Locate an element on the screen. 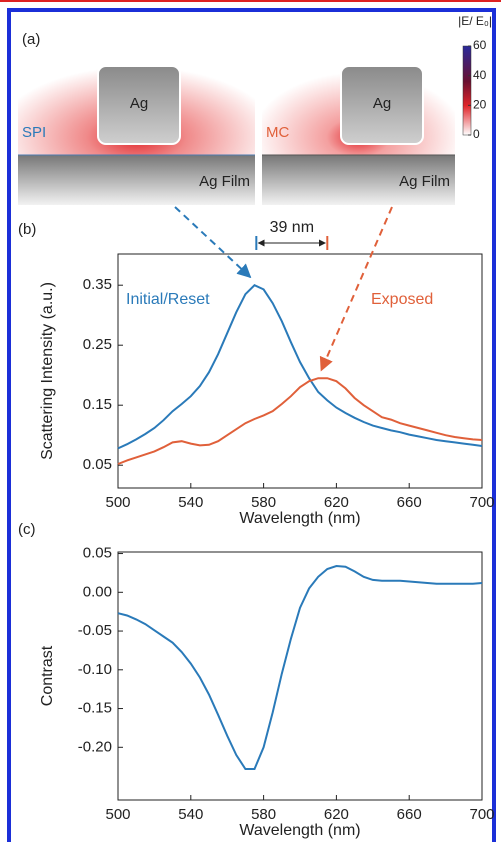 This screenshot has width=501, height=847. y-tick-label: 0.35 is located at coordinates (97, 284).